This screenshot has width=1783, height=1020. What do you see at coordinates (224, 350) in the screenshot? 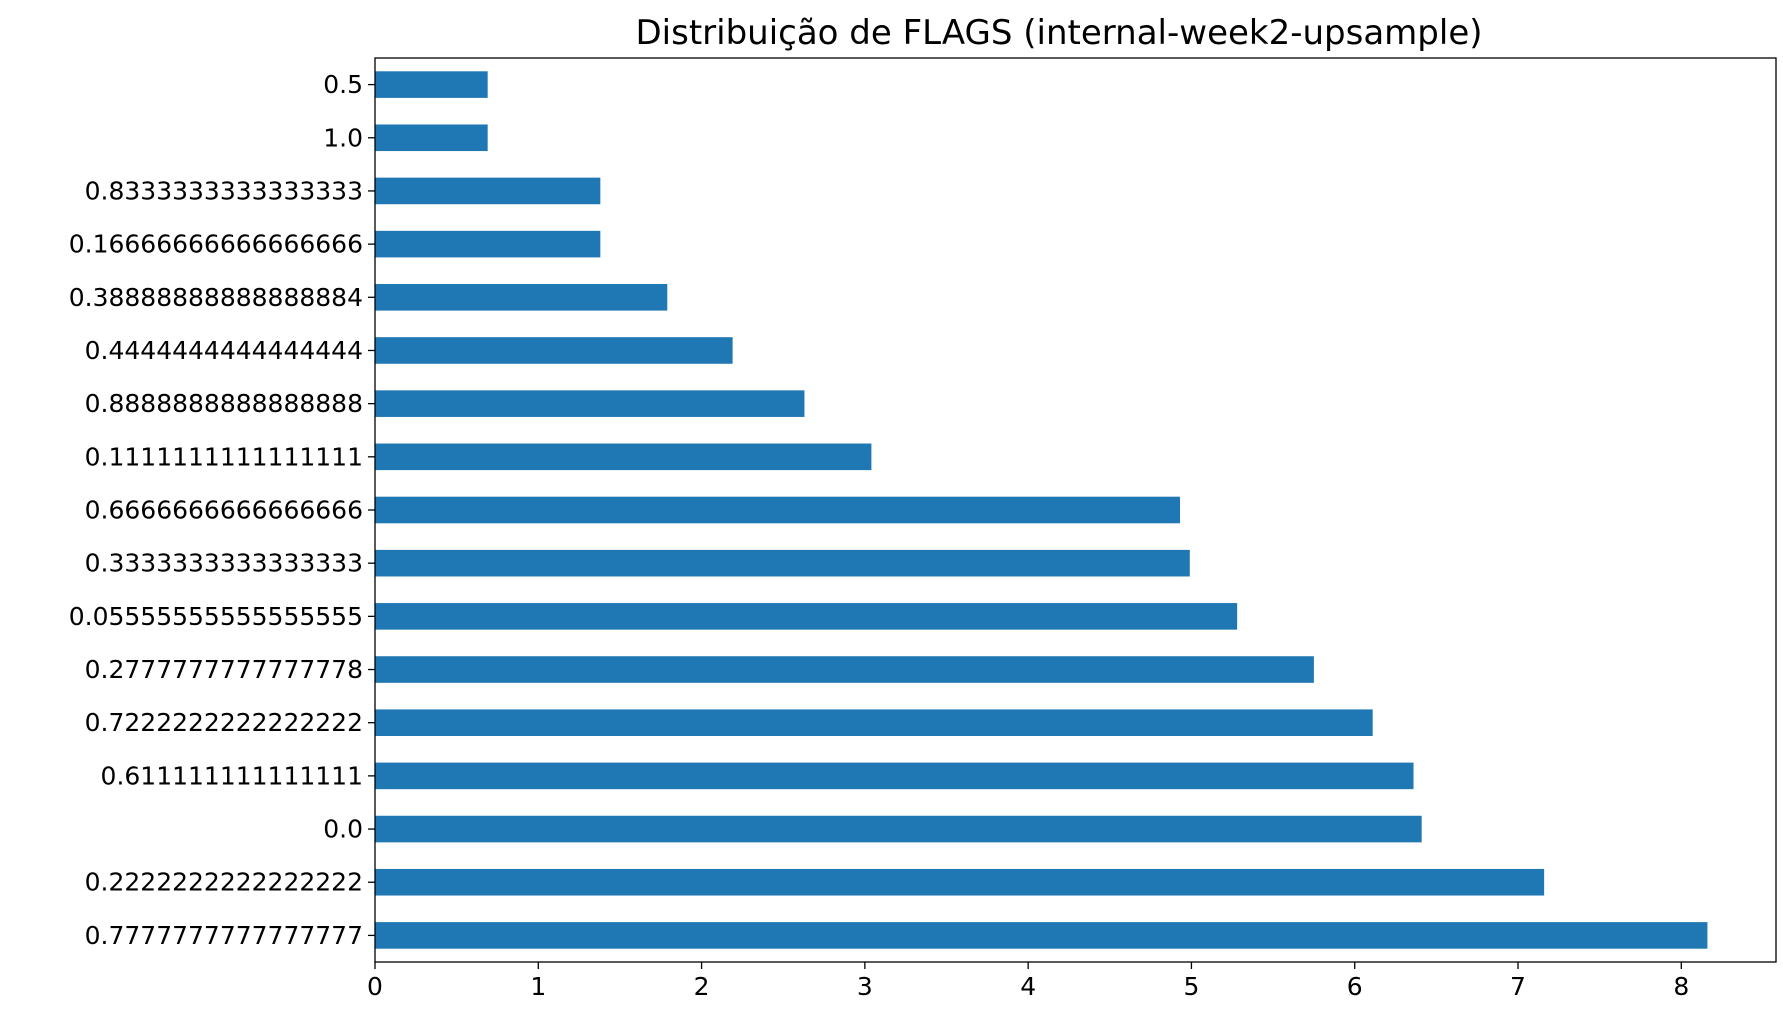
I see `y-tick-label: 0.4444444444444444` at bounding box center [224, 350].